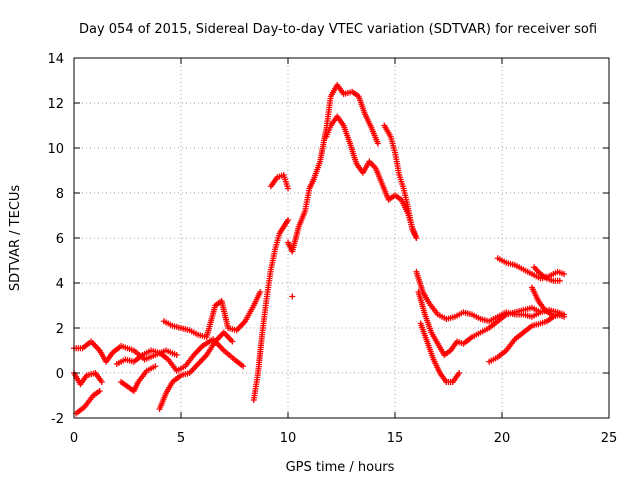 The height and width of the screenshot is (480, 640). Describe the element at coordinates (395, 438) in the screenshot. I see `x-tick-label: 15` at that location.